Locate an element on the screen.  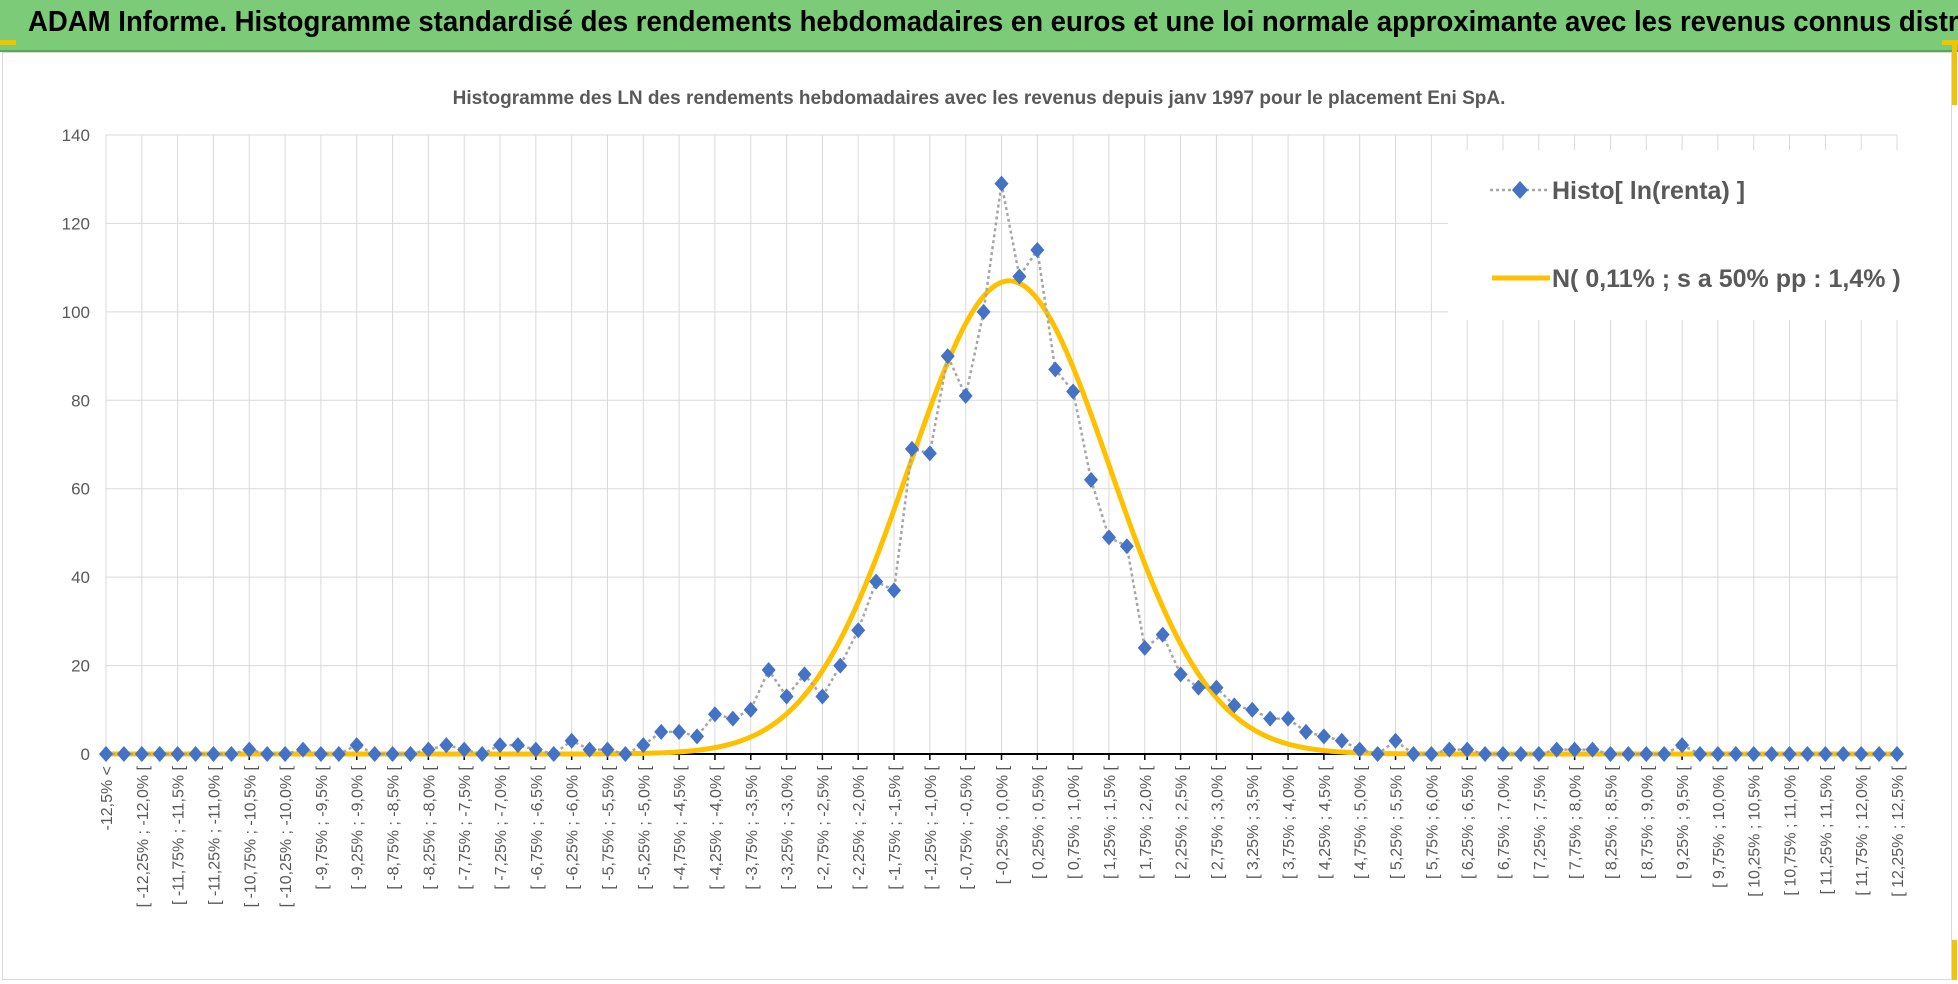
x-tick-label: [ 6,75% ; 7,0% [ is located at coordinates (1504, 822).